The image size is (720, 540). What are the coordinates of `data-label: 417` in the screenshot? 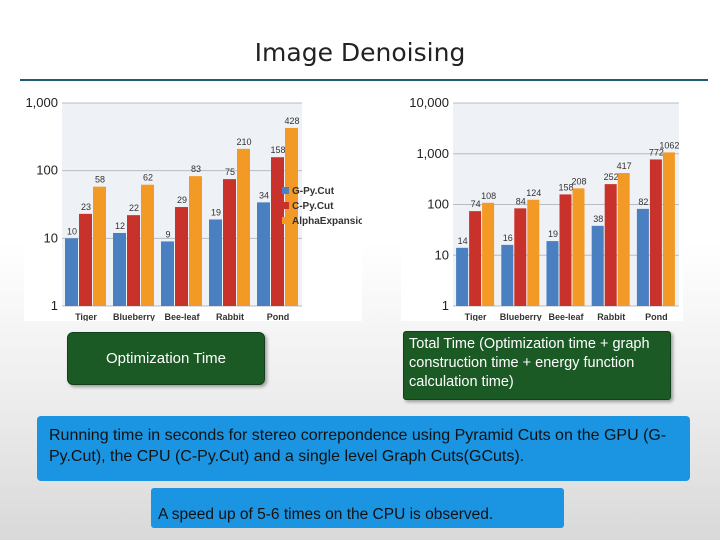 It's located at (624, 166).